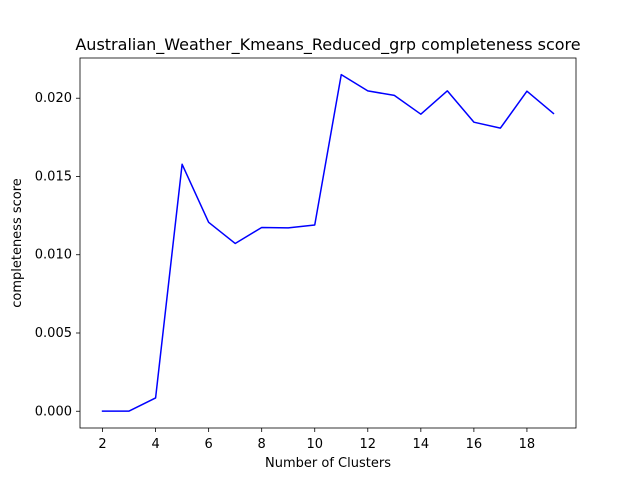 The width and height of the screenshot is (640, 480). I want to click on x-tick-label: 16, so click(474, 444).